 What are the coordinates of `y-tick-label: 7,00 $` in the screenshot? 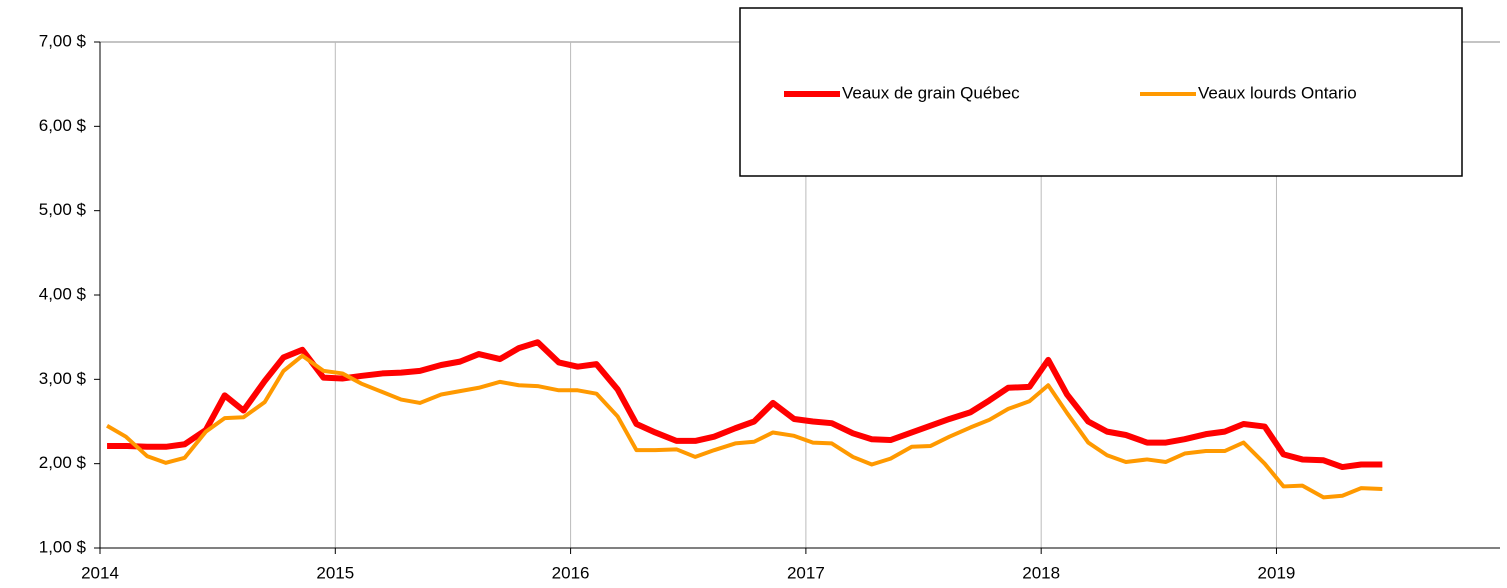 It's located at (63, 40).